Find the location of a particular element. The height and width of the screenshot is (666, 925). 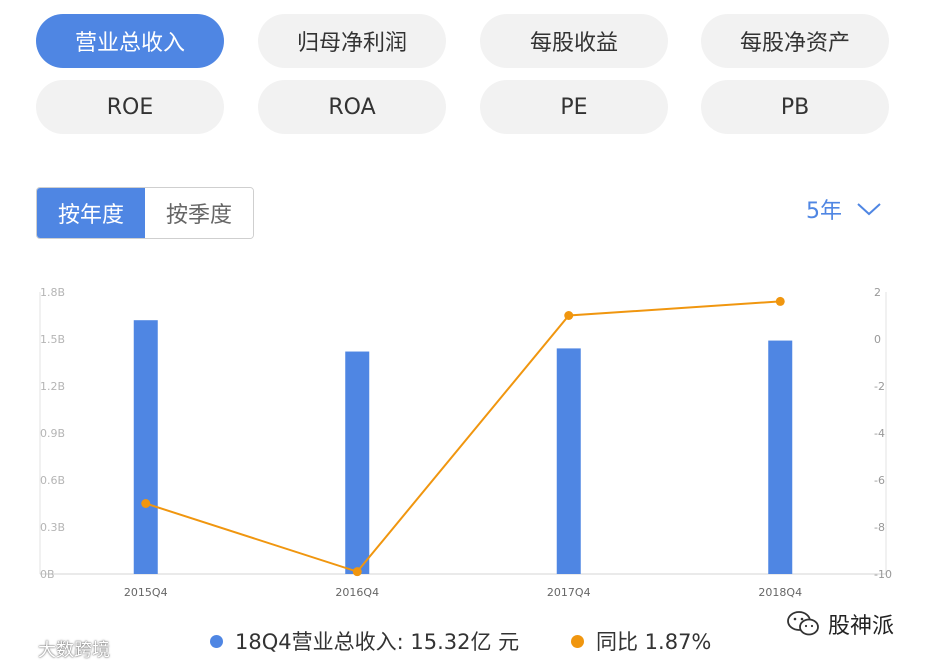

metric-tab-net-profit: 归母净利润 is located at coordinates (352, 41).